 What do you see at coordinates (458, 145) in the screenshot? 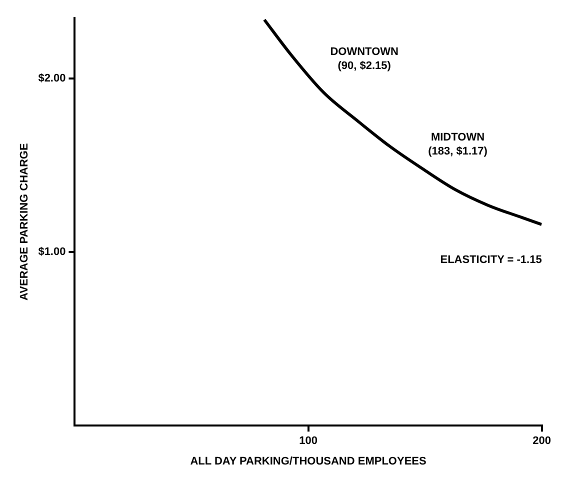
I see `annotation: MIDTOWN (183, $1.17)` at bounding box center [458, 145].